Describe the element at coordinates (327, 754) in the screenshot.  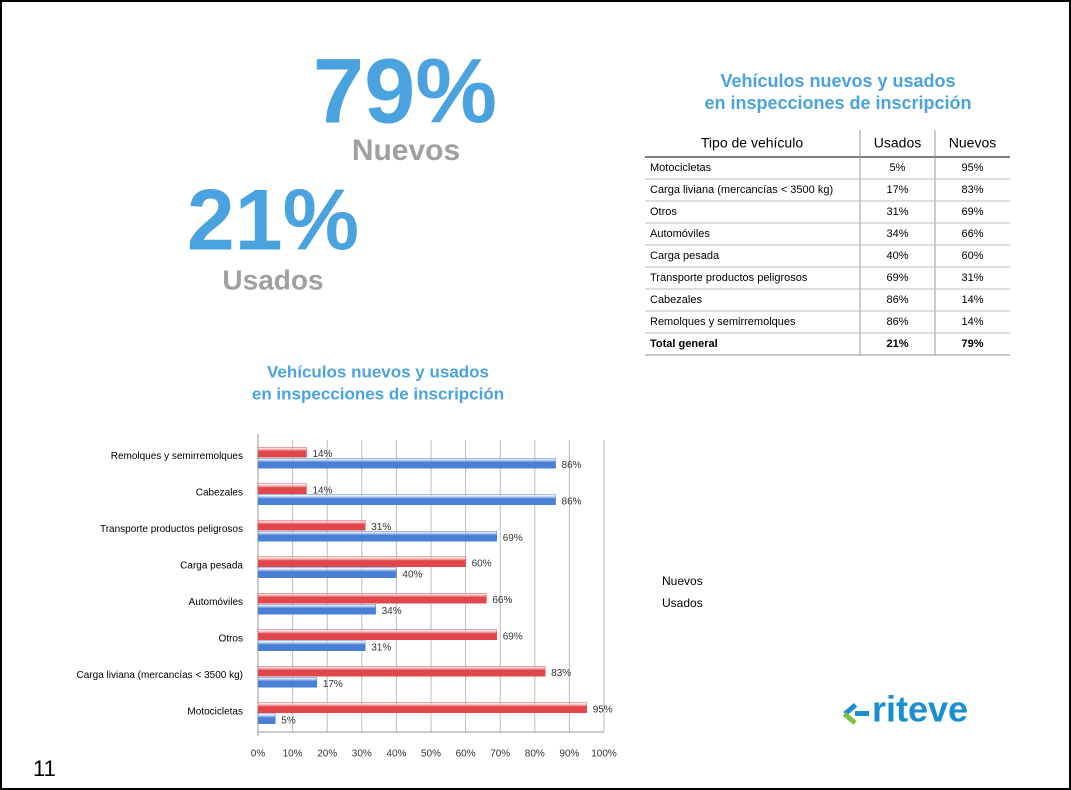
I see `x-tick-label: 20%` at that location.